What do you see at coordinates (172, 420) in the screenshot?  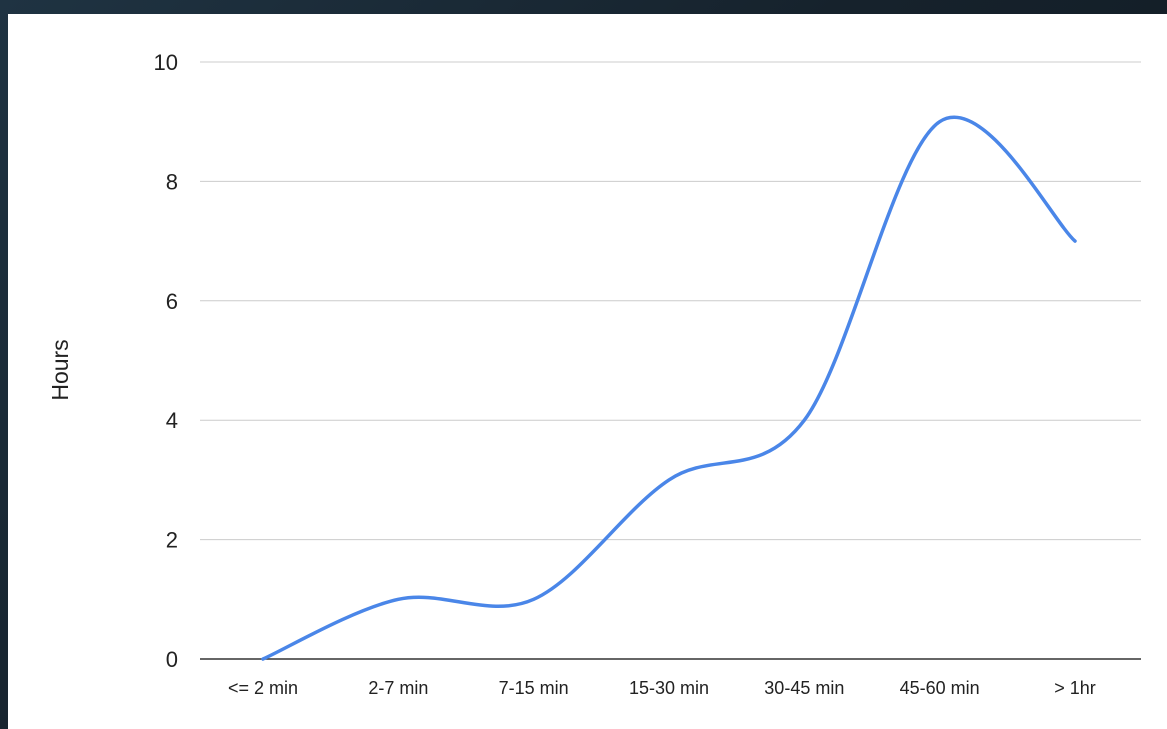 I see `y-tick-label: 4` at bounding box center [172, 420].